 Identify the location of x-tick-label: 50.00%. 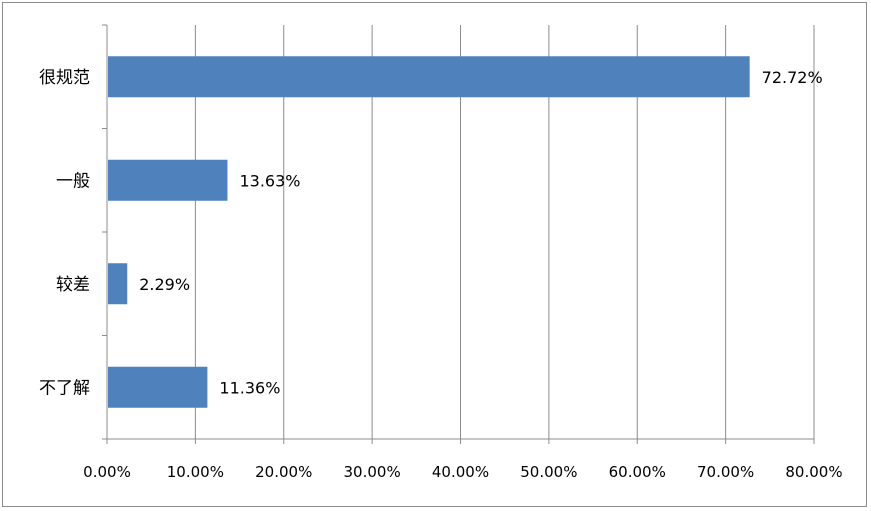
(548, 472).